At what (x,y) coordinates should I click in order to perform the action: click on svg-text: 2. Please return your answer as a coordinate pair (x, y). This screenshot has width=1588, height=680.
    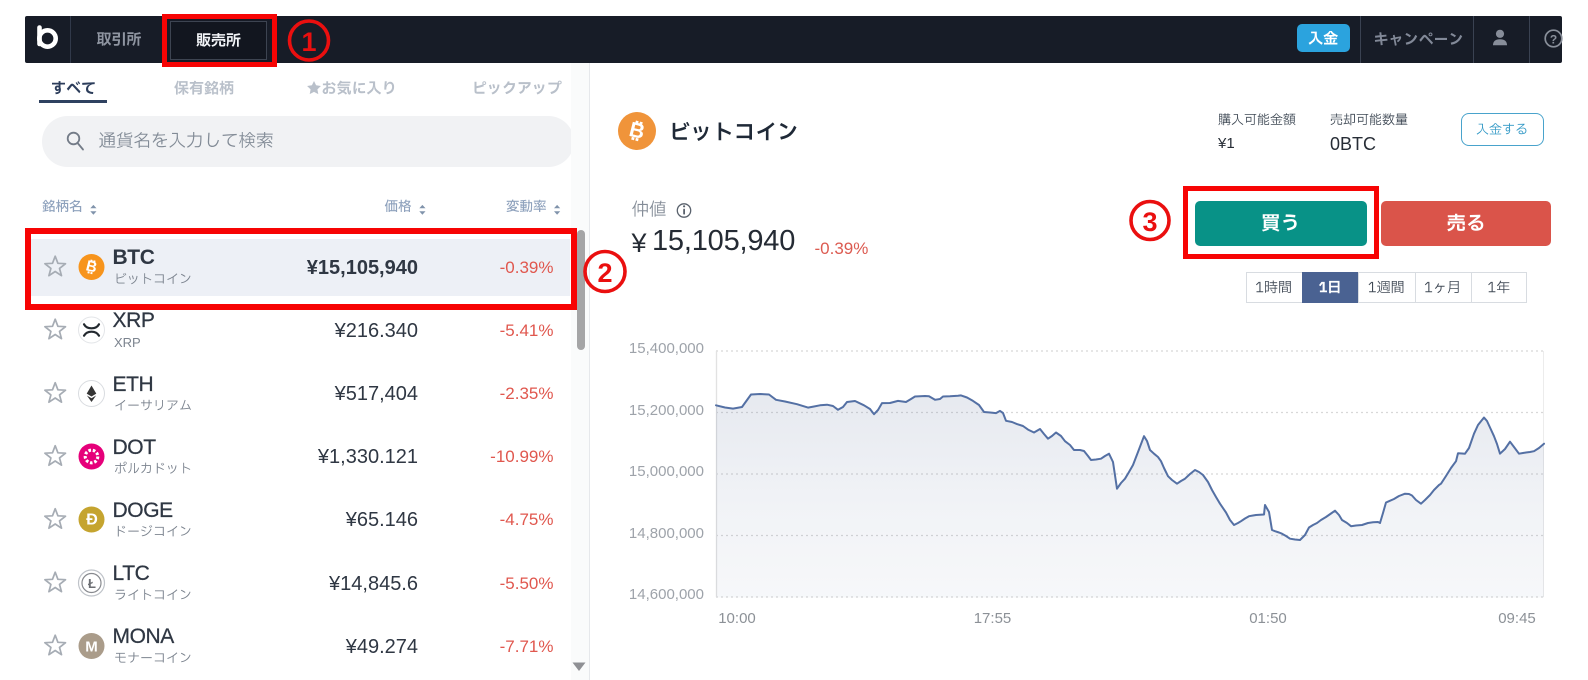
    Looking at the image, I should click on (604, 273).